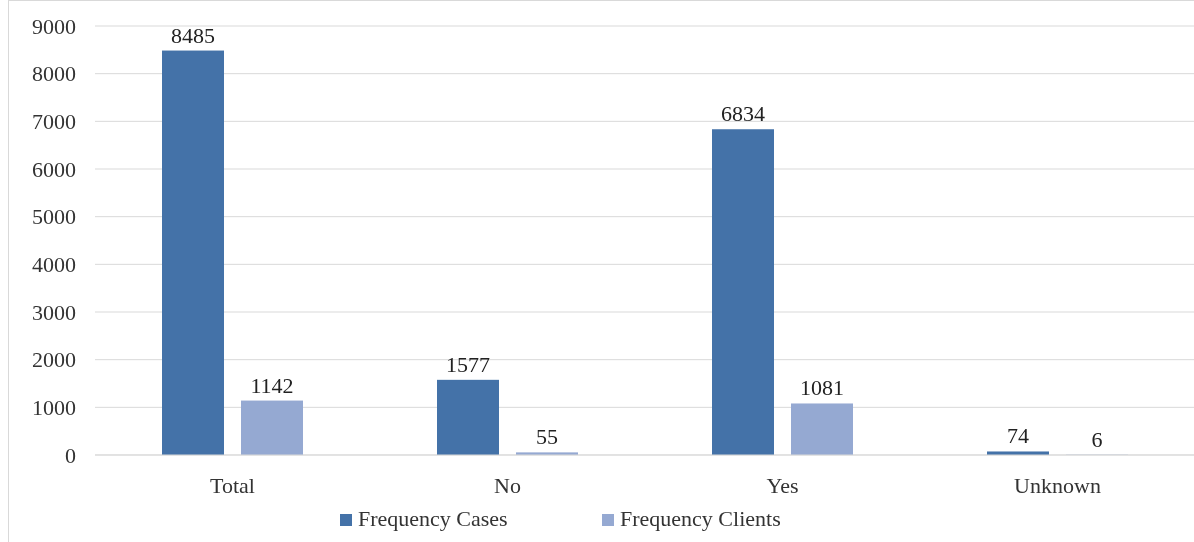  I want to click on legend-label: Frequency Clients, so click(700, 518).